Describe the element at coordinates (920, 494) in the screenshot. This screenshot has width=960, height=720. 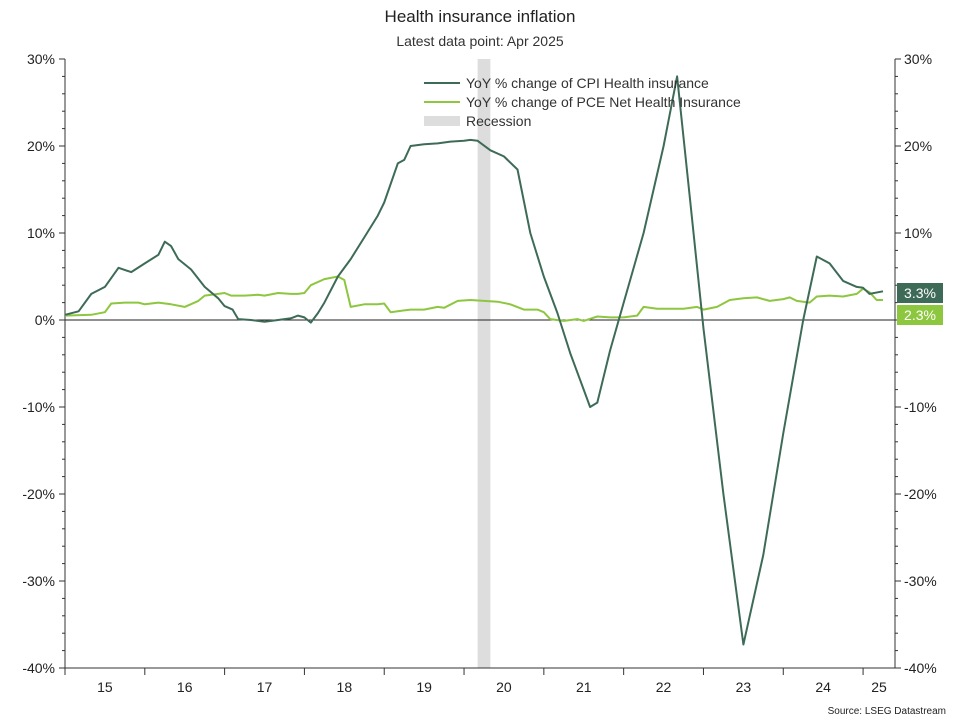
I see `right-y-tick-label: -20%` at that location.